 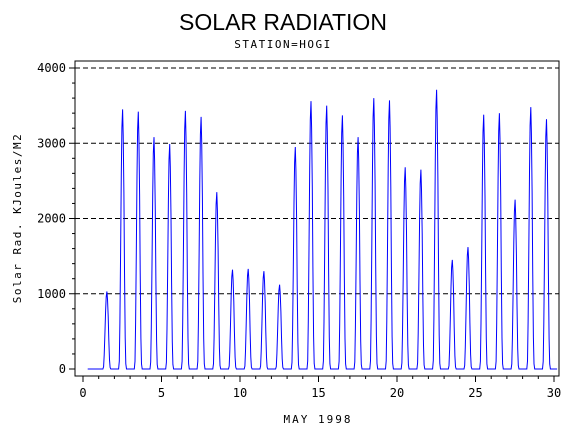 I want to click on x-tick-label: 25, so click(x=475, y=393).